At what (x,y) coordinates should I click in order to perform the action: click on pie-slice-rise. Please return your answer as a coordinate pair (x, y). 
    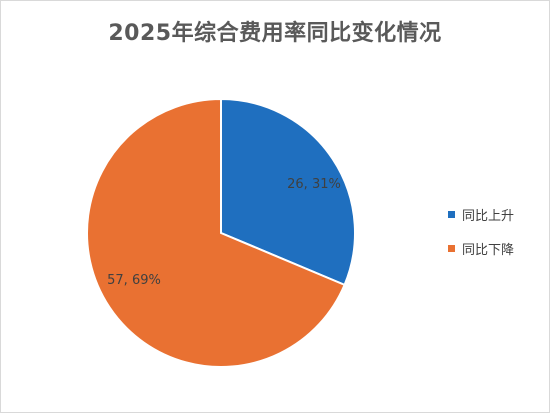
    Looking at the image, I should click on (288, 192).